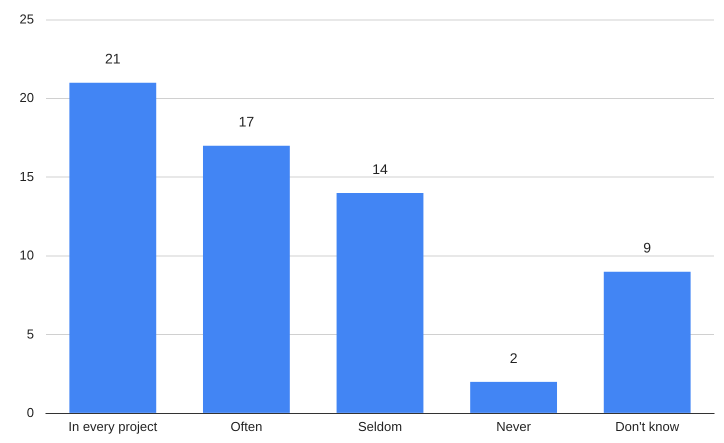  What do you see at coordinates (514, 426) in the screenshot?
I see `x-tick-label: Never` at bounding box center [514, 426].